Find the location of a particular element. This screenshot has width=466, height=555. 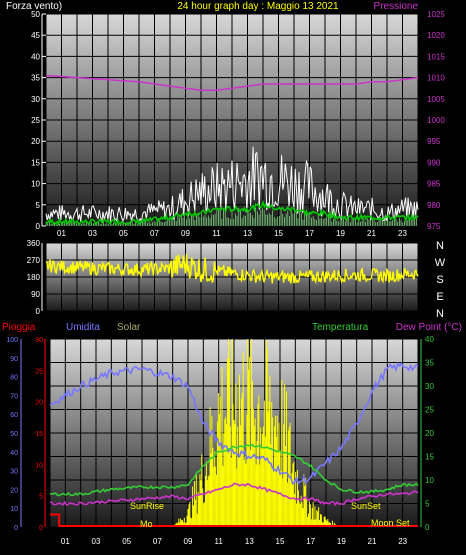

rain-line is located at coordinates (234, 520).